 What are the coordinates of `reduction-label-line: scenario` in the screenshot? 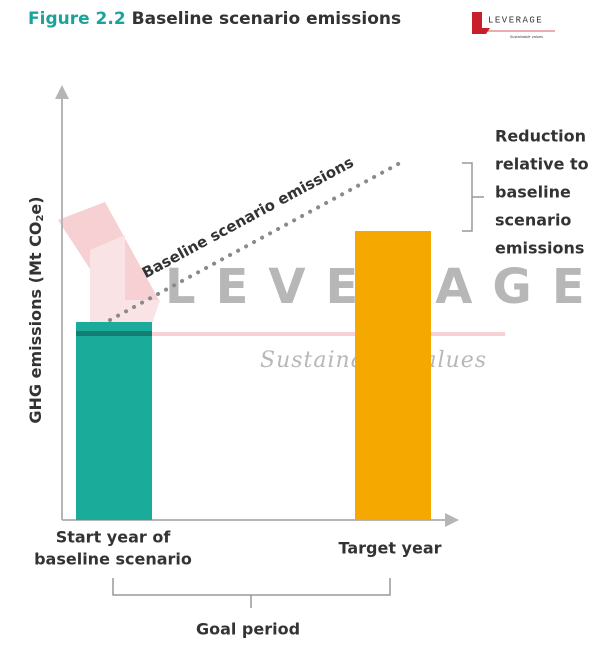 It's located at (533, 220).